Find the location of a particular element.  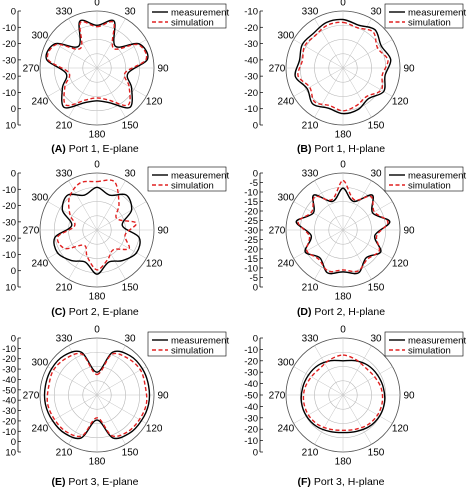

panel-caption: (B) Port 1, H-plane is located at coordinates (341, 149).